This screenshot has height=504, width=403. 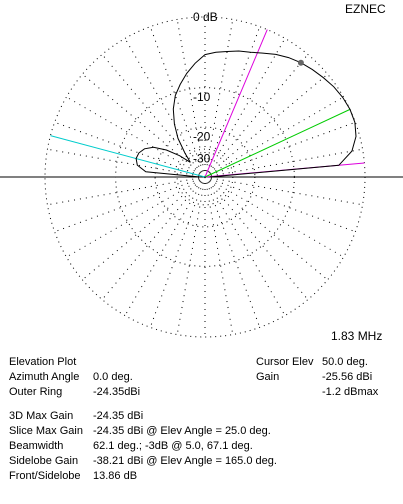 I want to click on info-label: Front/Sidelobe, so click(x=45, y=476).